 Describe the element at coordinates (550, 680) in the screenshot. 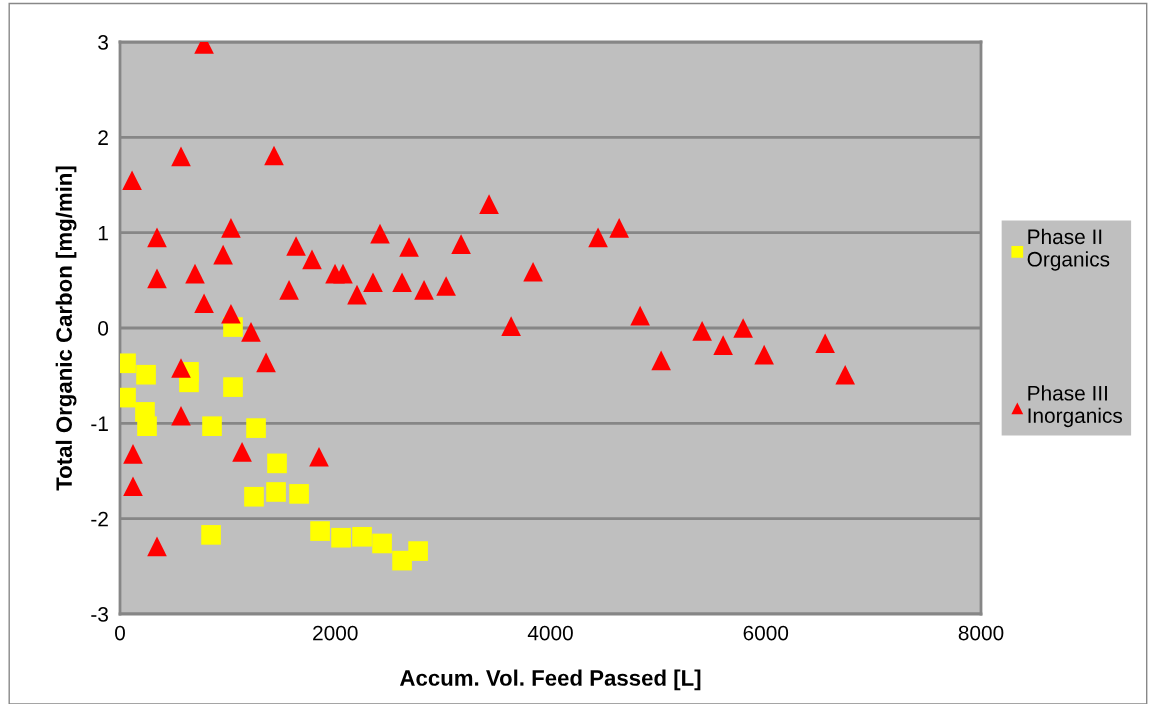

I see `x-axis-title: Accum. Vol. Feed Passed [L]` at that location.